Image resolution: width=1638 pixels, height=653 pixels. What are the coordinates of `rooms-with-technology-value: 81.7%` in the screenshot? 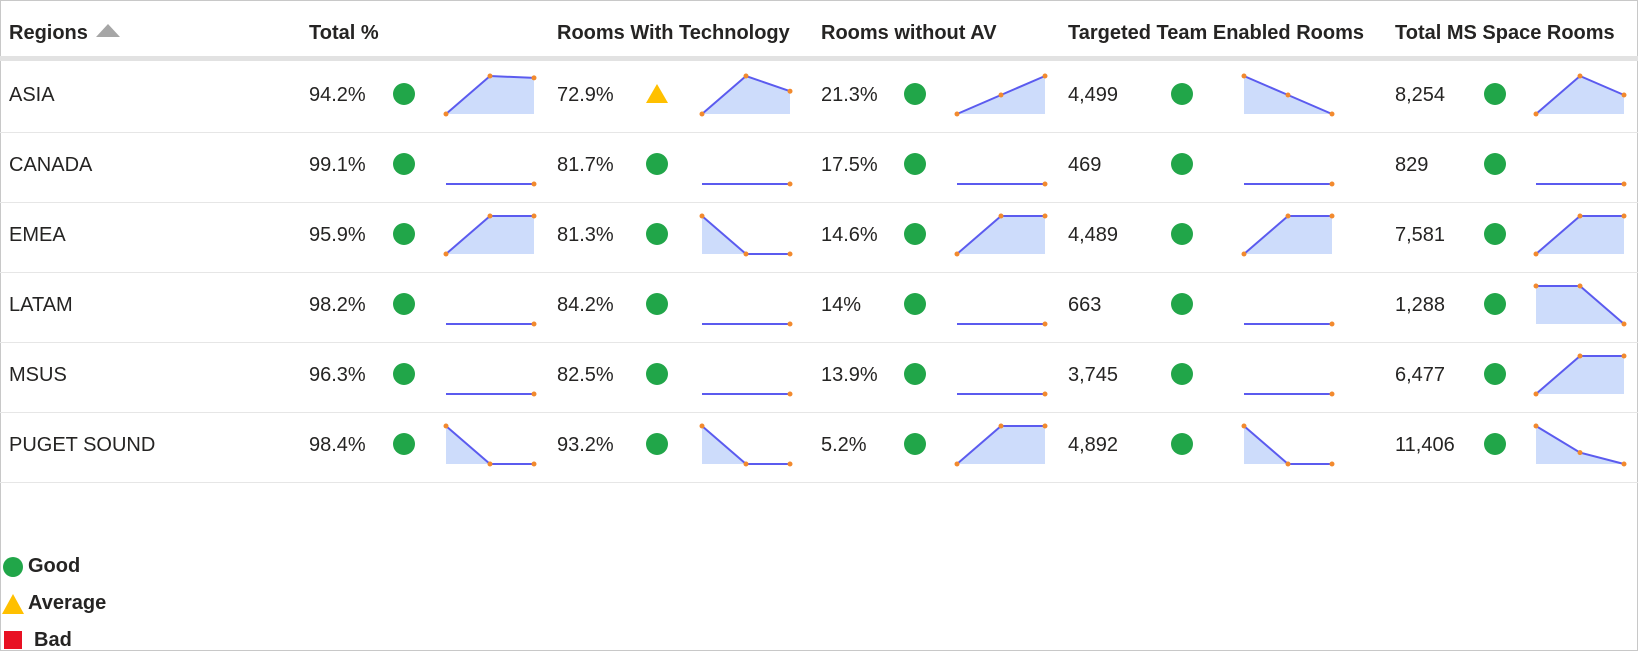 It's located at (585, 165).